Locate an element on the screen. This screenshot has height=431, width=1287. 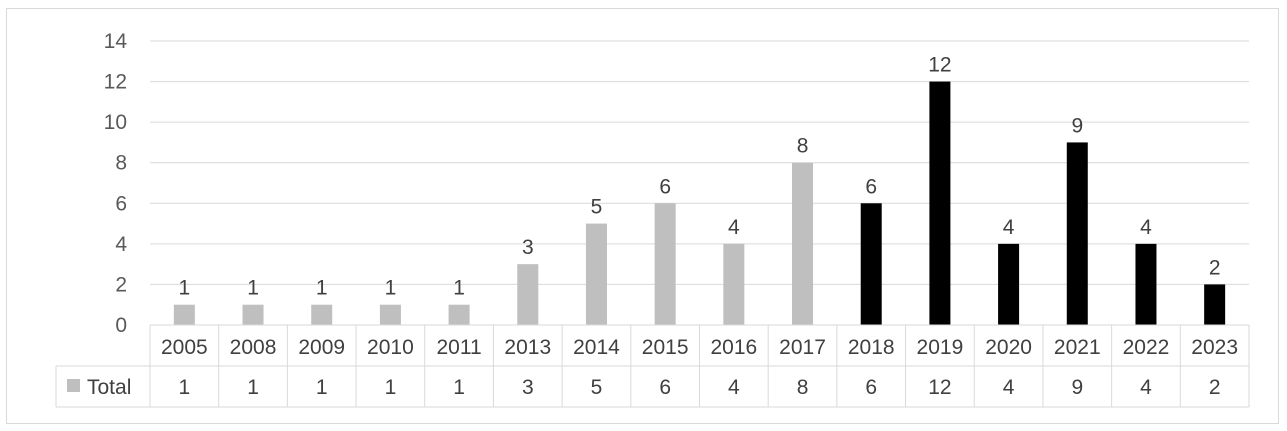
data-label: 8 is located at coordinates (803, 146).